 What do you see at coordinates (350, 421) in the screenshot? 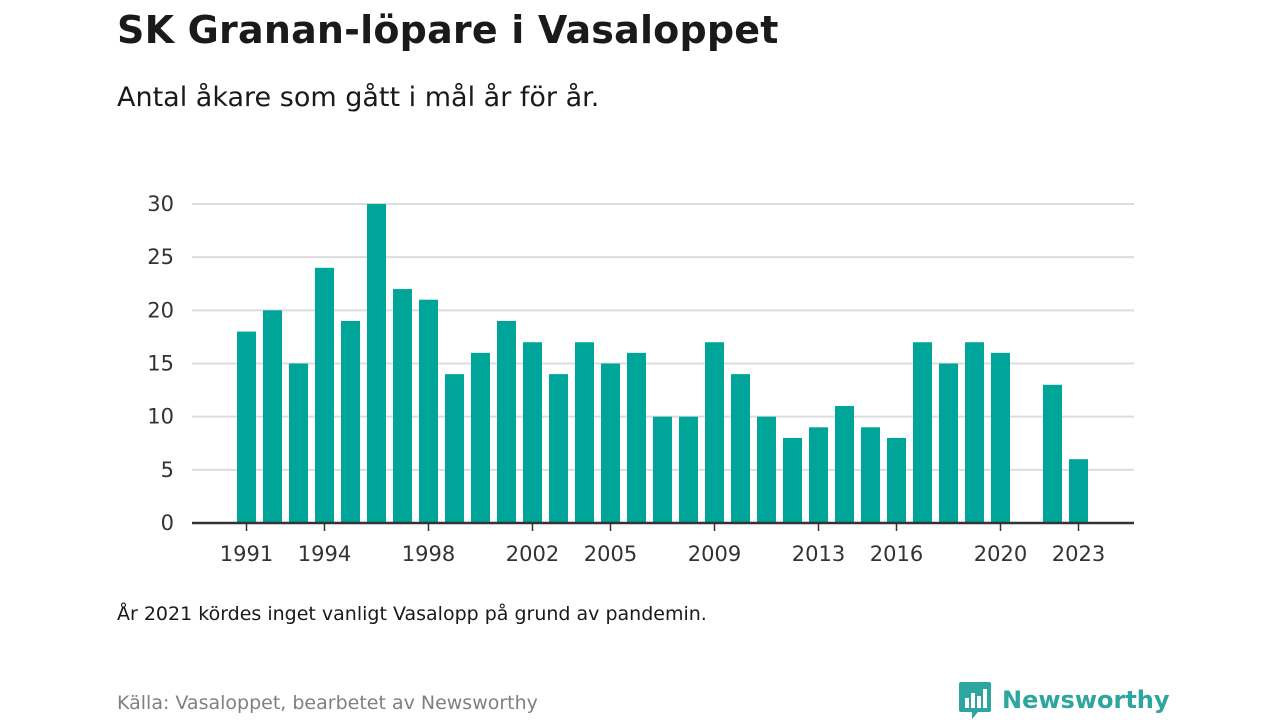
I see `bar-1995` at bounding box center [350, 421].